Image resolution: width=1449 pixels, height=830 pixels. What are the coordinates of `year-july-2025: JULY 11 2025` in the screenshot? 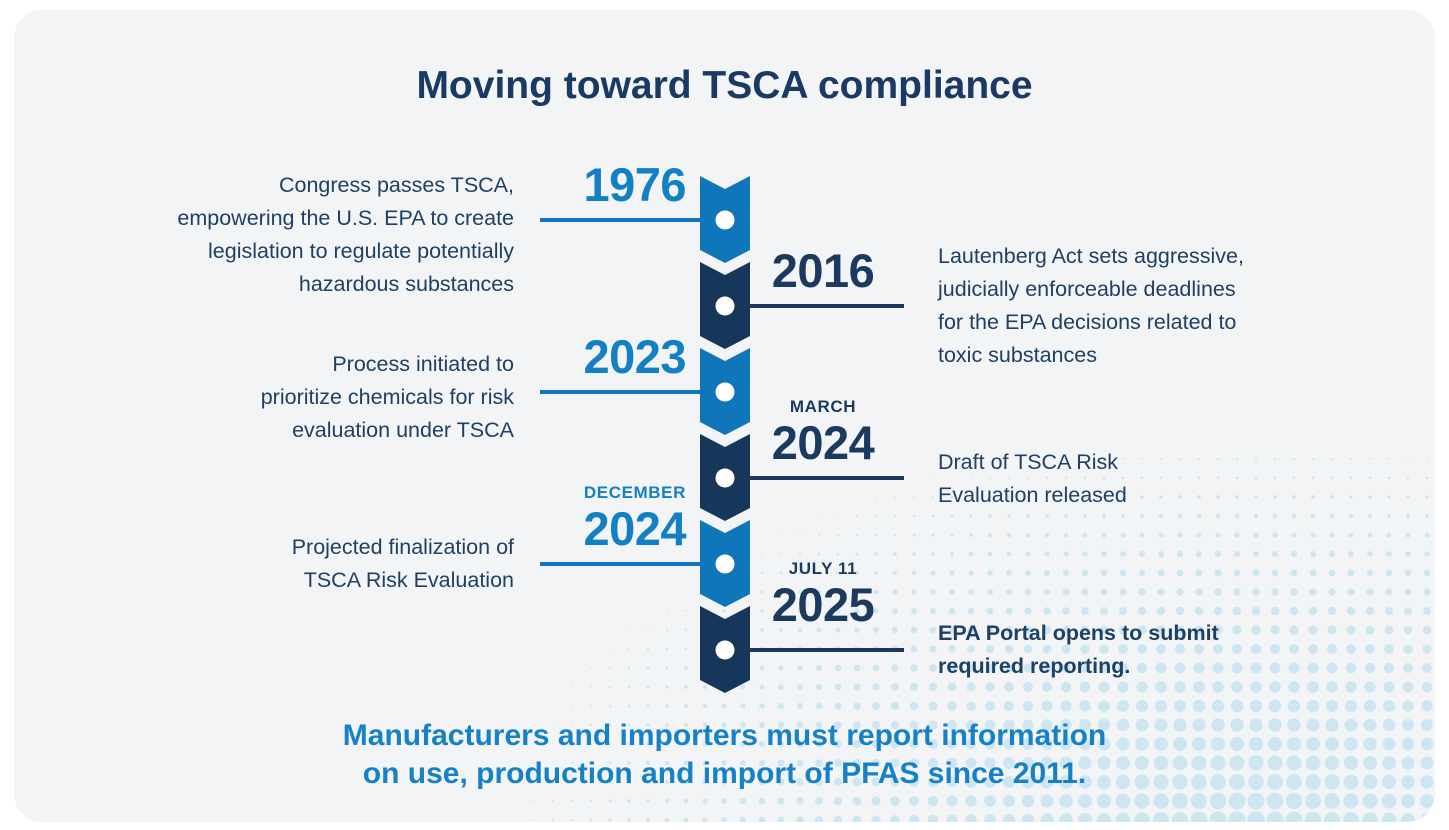 It's located at (823, 595).